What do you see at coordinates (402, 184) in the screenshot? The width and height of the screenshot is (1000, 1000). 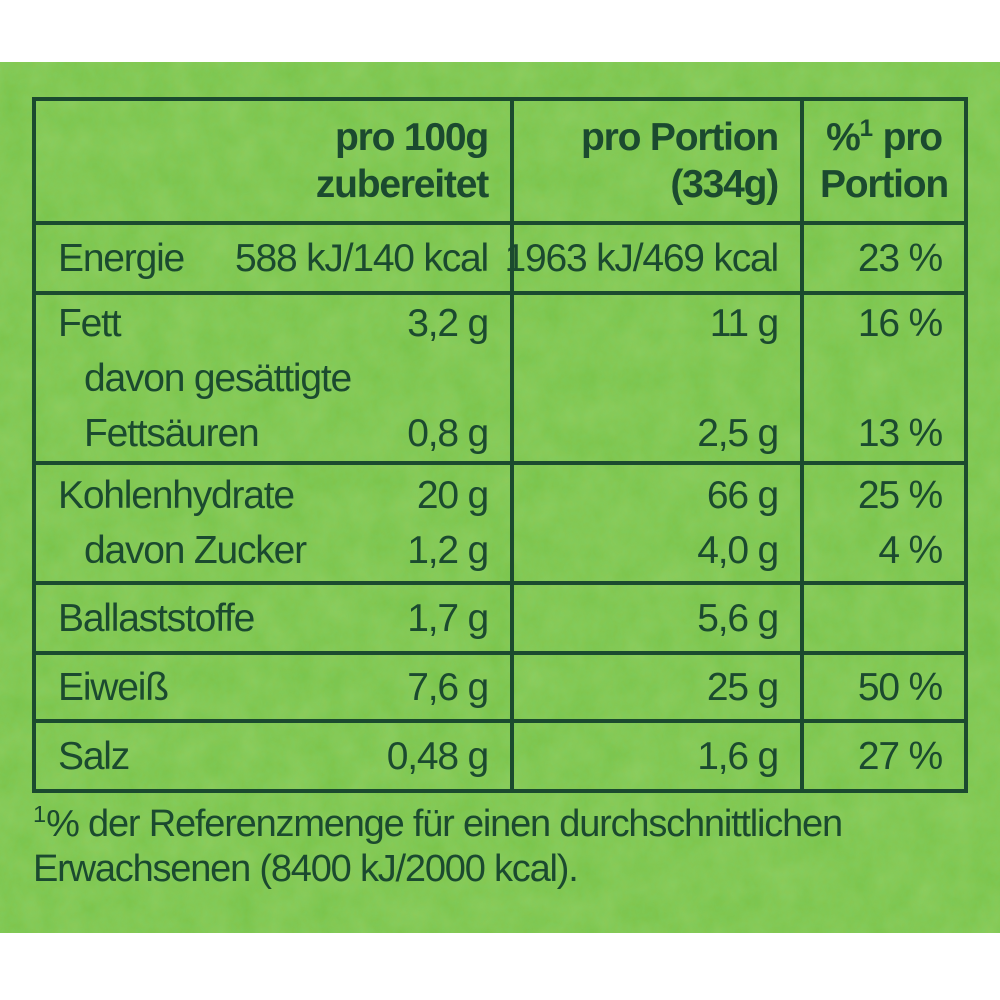 I see `header-per-100g-line2: zubereitet` at bounding box center [402, 184].